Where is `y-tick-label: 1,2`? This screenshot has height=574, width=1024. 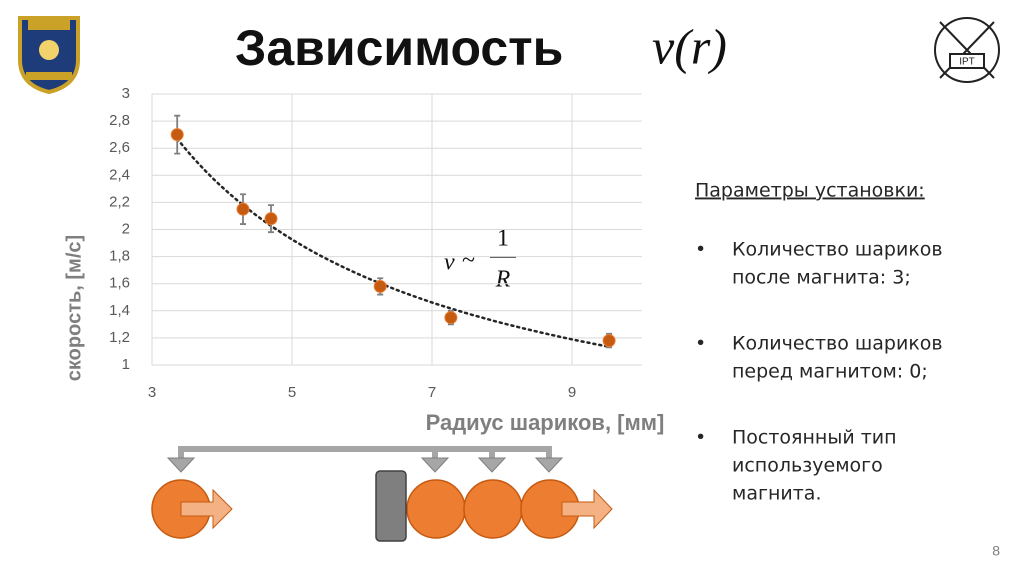
y-tick-label: 1,2 is located at coordinates (119, 337).